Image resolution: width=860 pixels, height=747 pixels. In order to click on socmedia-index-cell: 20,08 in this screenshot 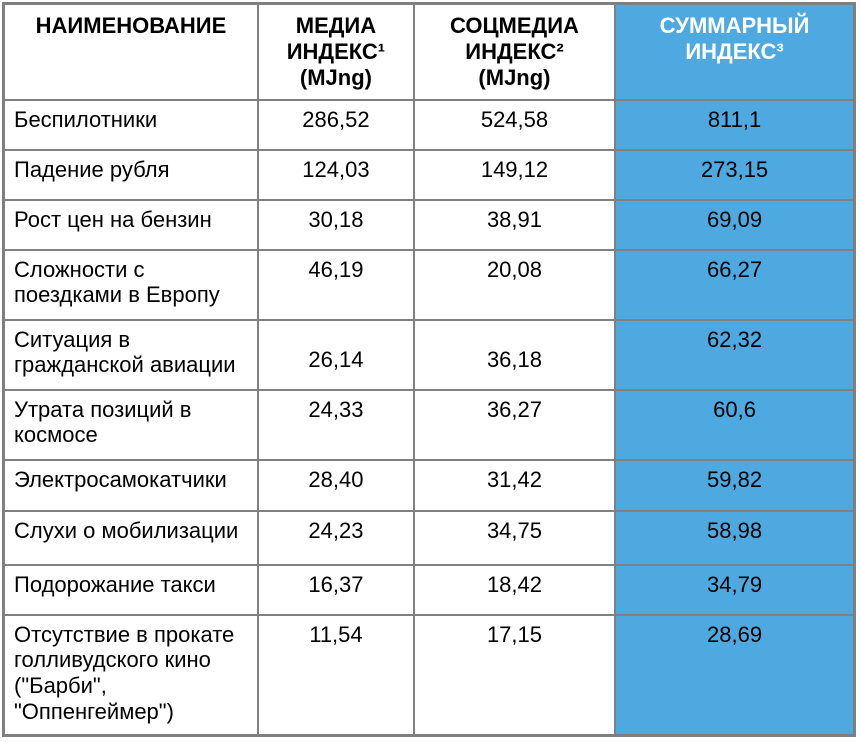, I will do `click(514, 284)`.